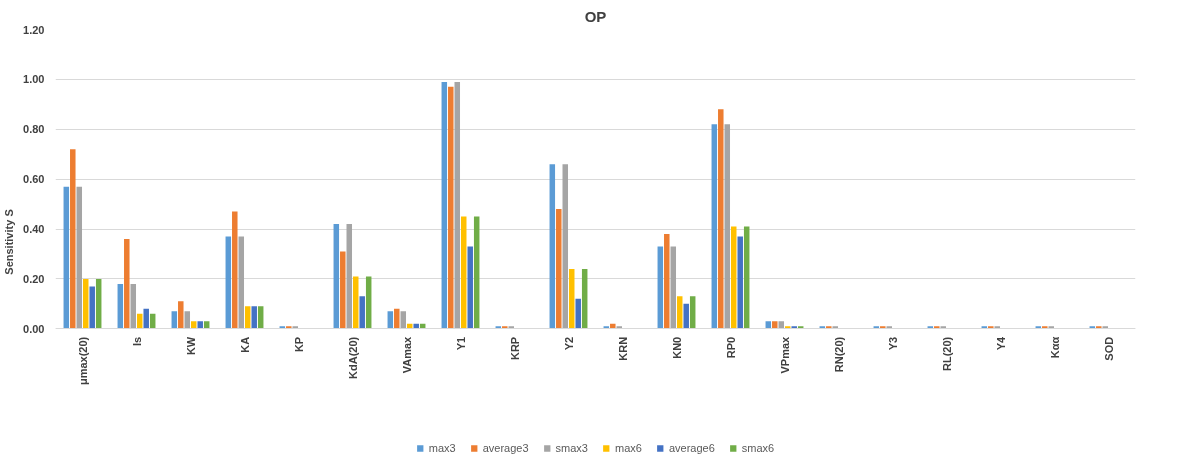 The image size is (1203, 475). I want to click on x-tick-label: SOD, so click(1108, 348).